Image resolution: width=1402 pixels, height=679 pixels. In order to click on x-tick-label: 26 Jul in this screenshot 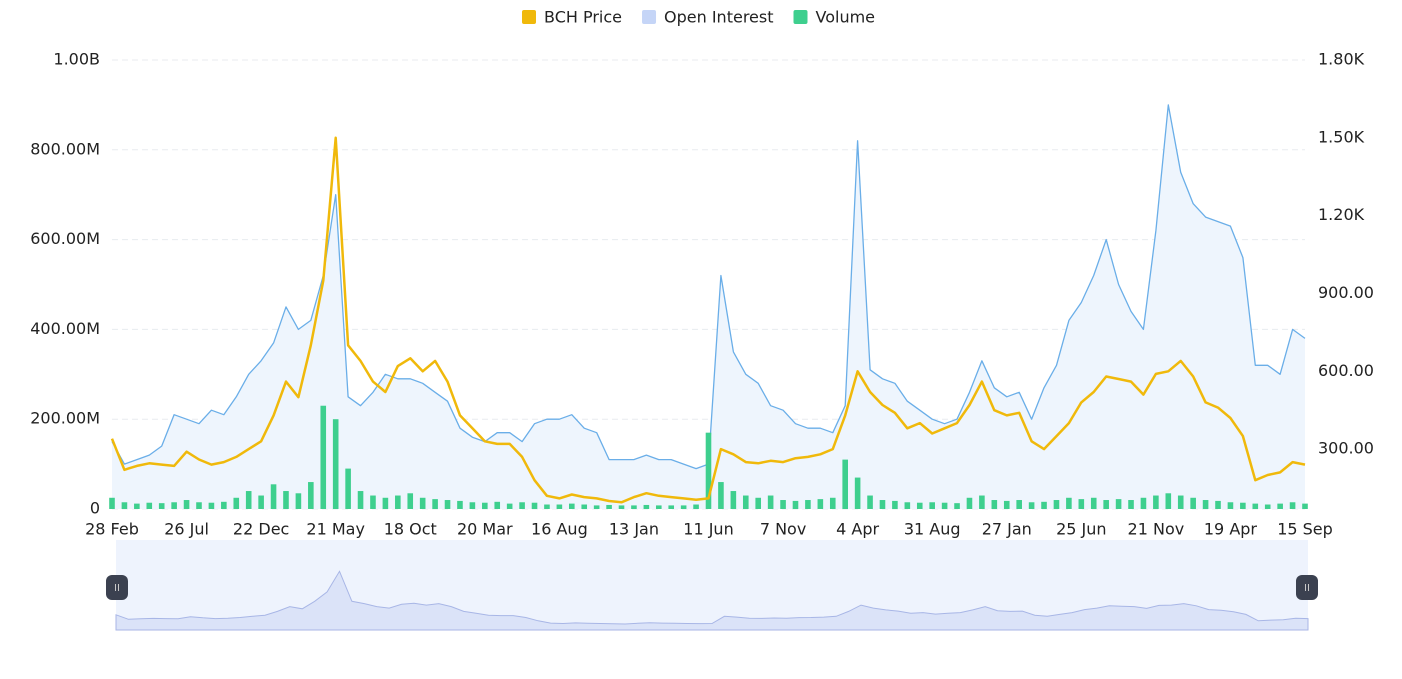, I will do `click(186, 529)`.